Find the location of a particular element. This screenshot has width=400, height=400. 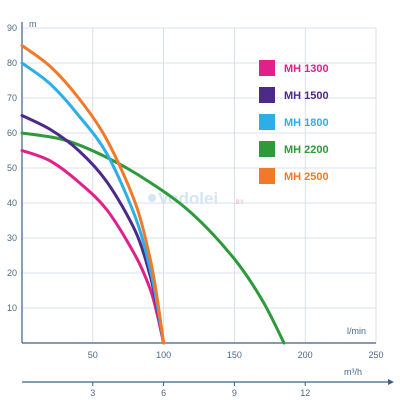

y-tick-label: 80 is located at coordinates (12, 63).